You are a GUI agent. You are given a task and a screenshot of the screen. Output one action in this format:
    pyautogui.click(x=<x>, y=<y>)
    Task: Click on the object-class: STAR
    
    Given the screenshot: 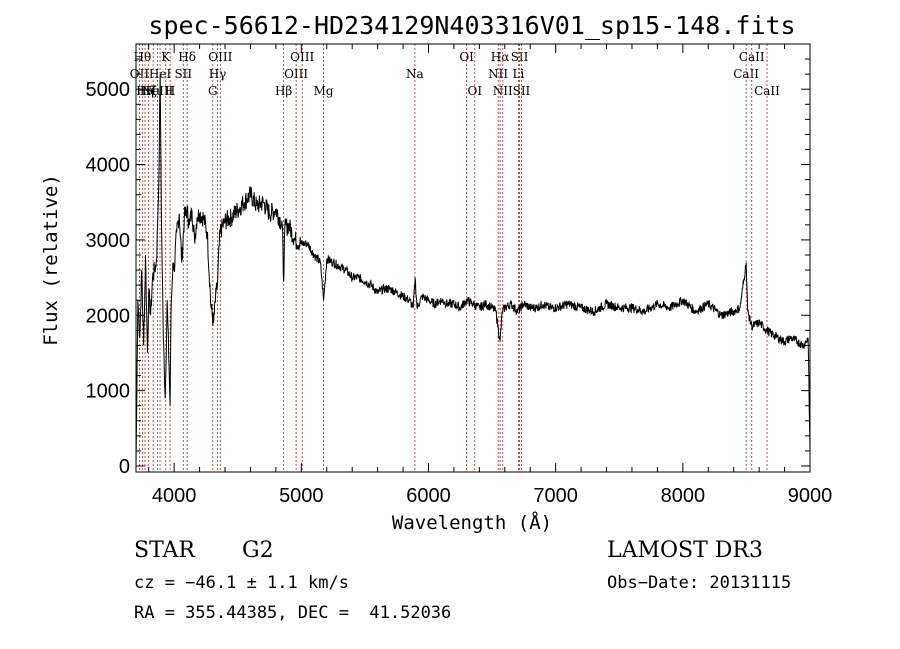 What is the action you would take?
    pyautogui.click(x=164, y=550)
    